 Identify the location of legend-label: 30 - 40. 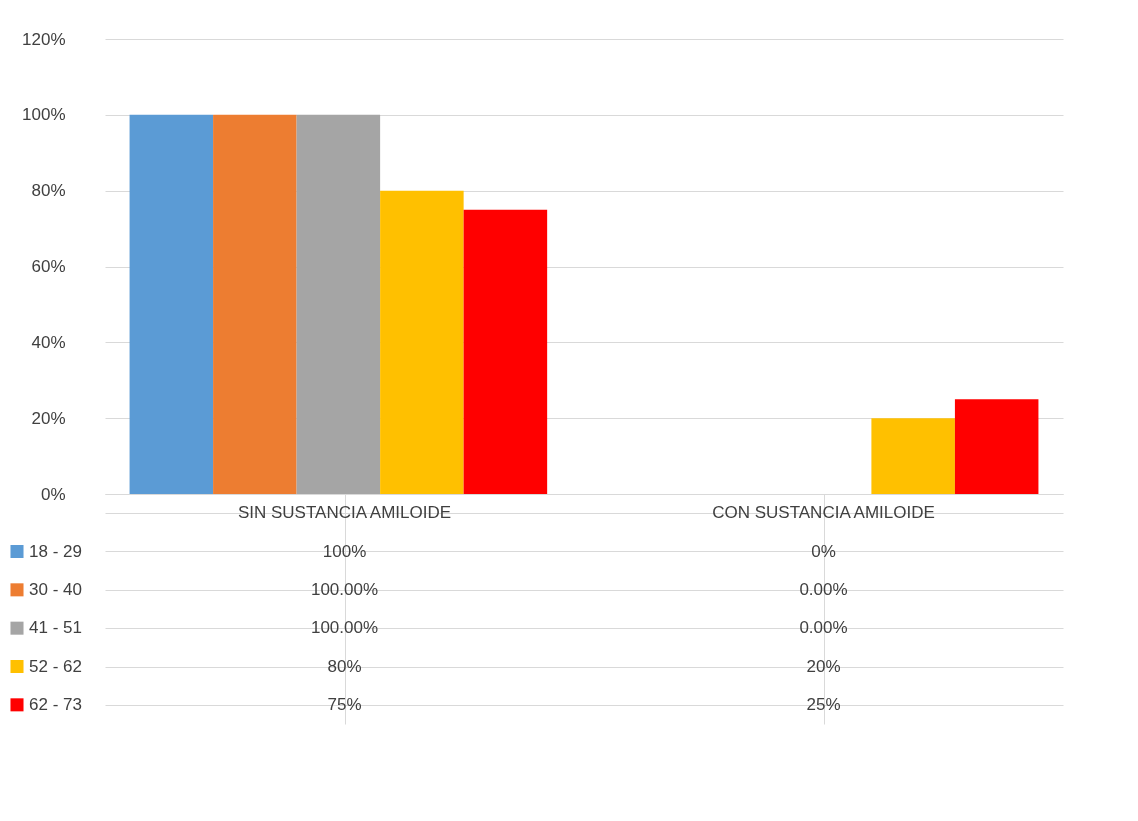
(55, 589).